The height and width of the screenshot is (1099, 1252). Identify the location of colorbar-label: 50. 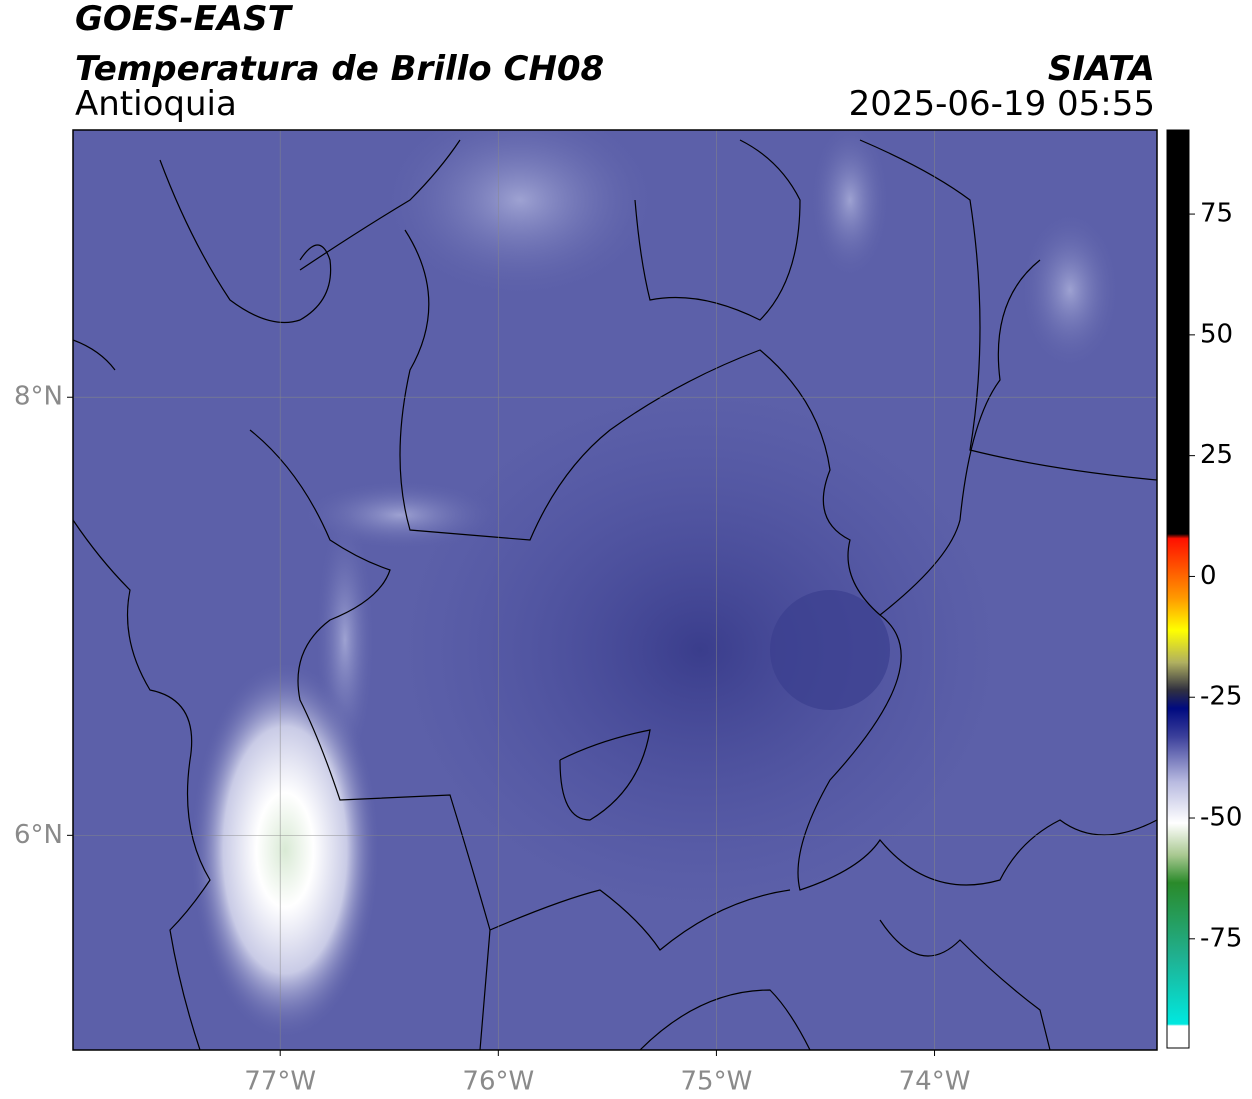
(1216, 334).